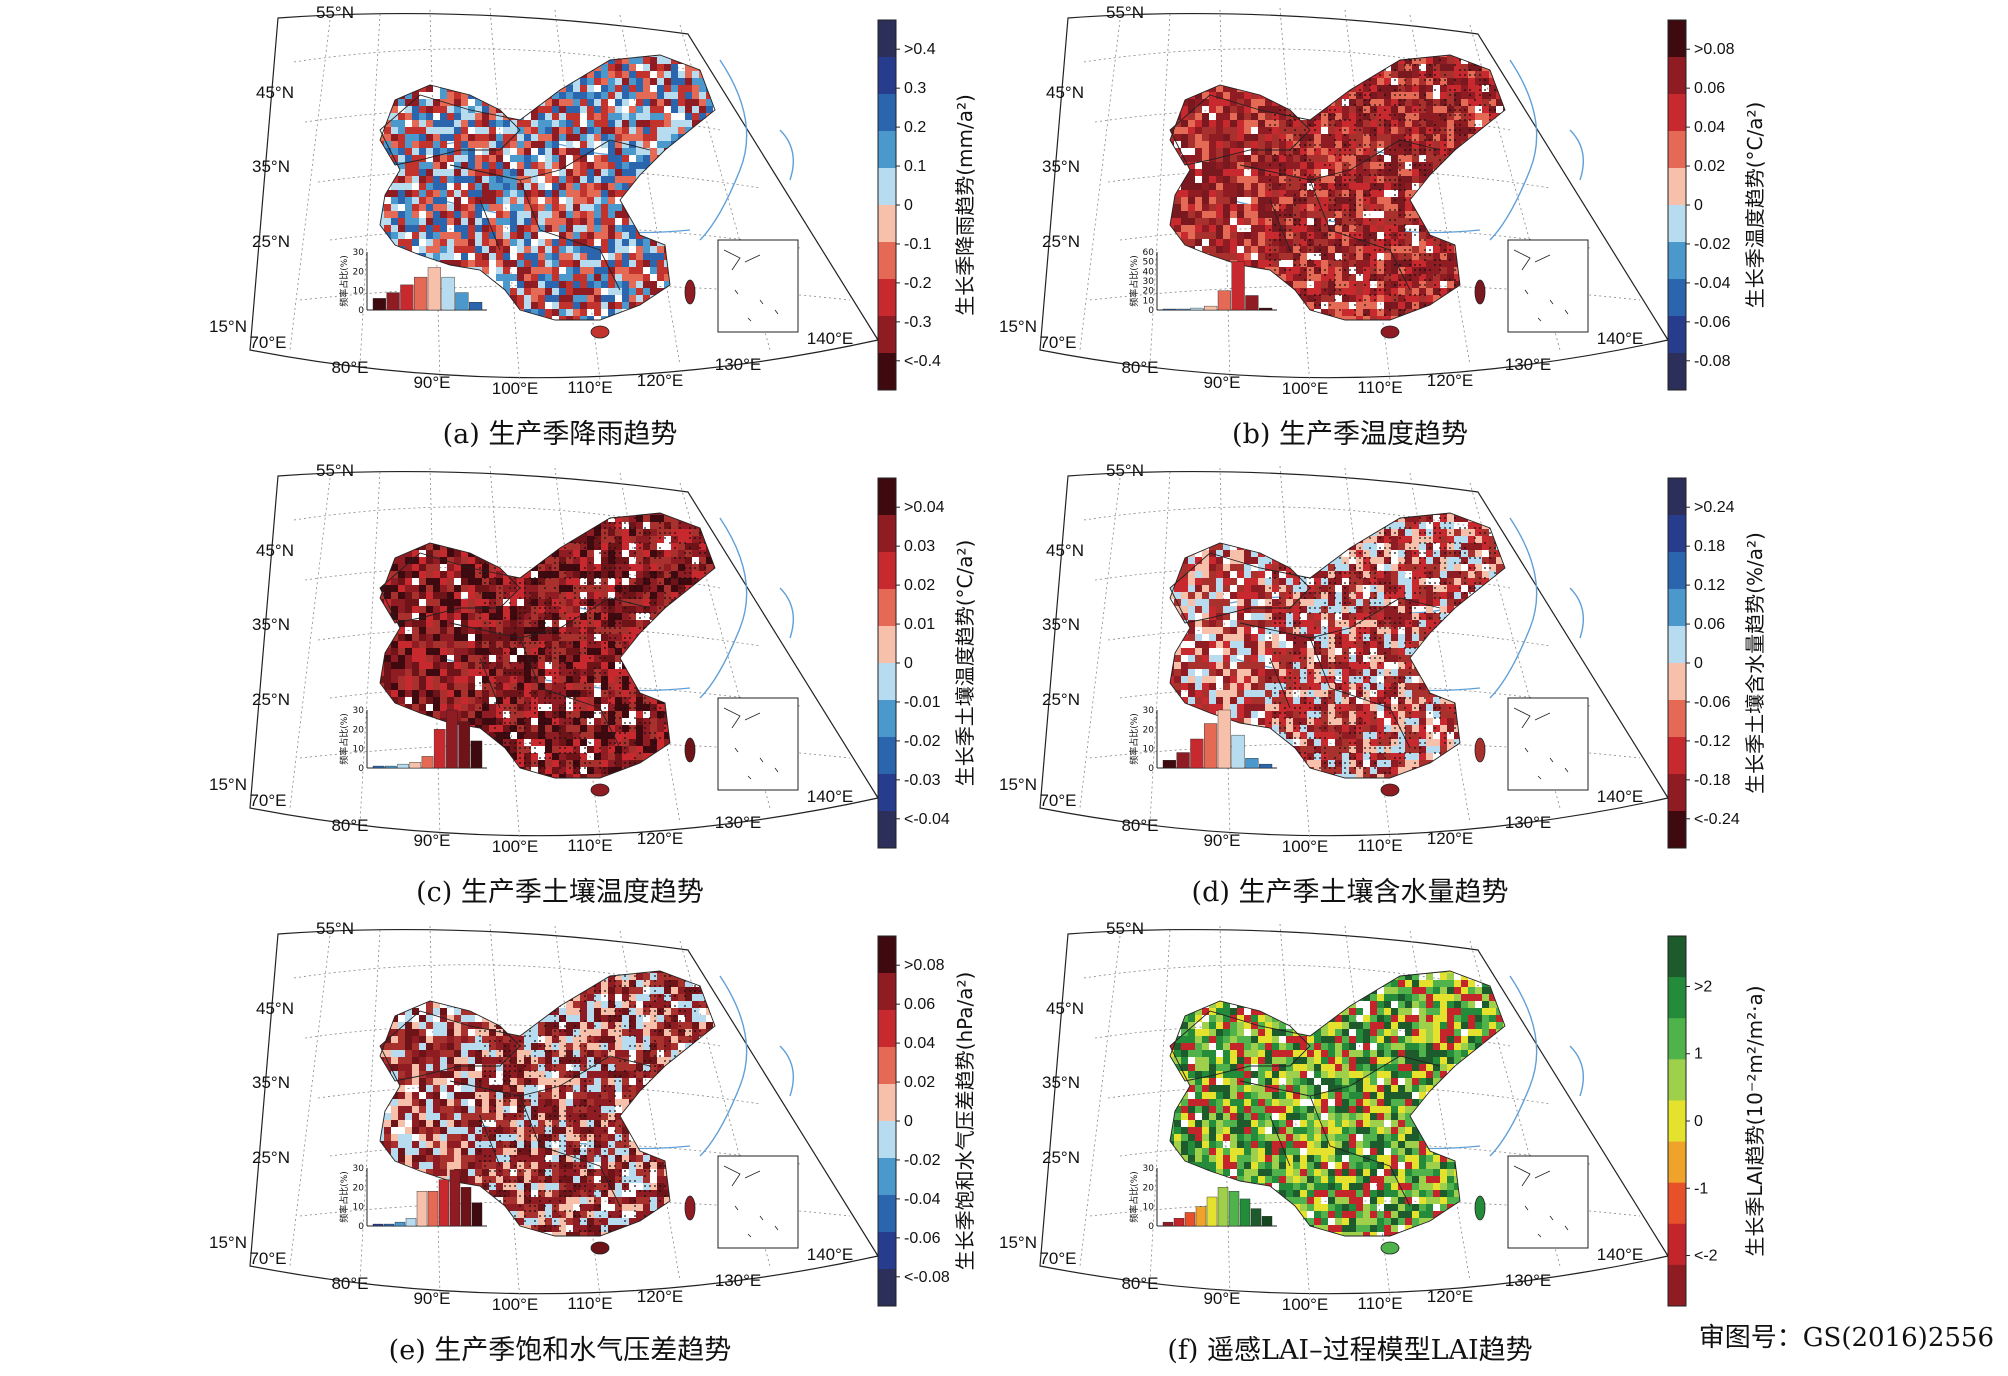 This screenshot has width=2008, height=1376. Describe the element at coordinates (922, 1238) in the screenshot. I see `colorbar-label: -0.06` at that location.